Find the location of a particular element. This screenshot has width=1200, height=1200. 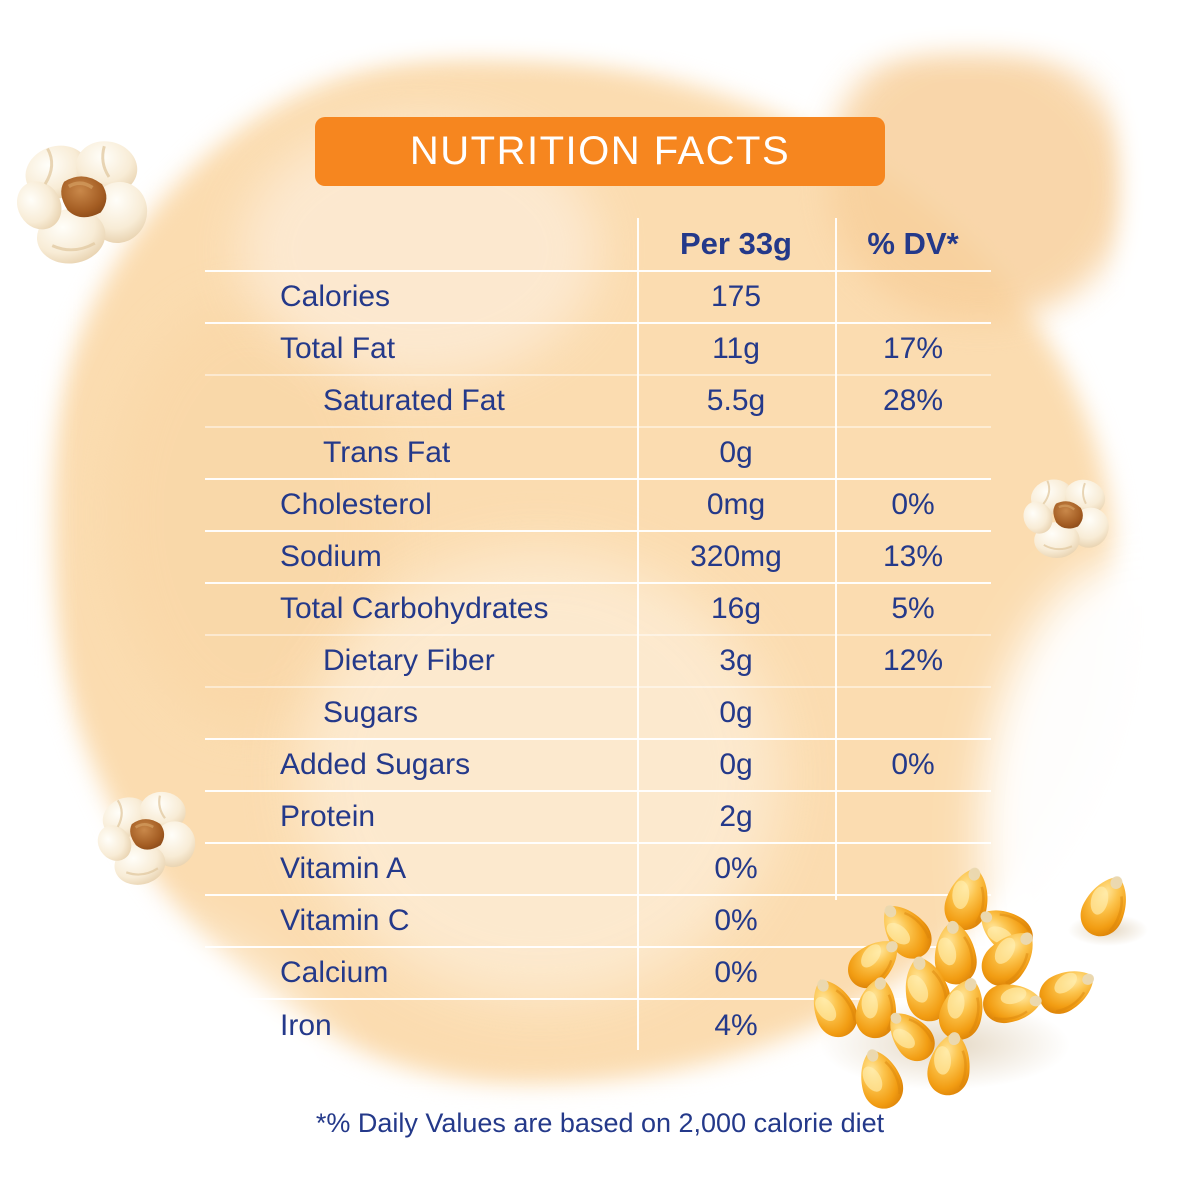

table-row: Total Carbohydrates 16g 5% is located at coordinates (598, 610).